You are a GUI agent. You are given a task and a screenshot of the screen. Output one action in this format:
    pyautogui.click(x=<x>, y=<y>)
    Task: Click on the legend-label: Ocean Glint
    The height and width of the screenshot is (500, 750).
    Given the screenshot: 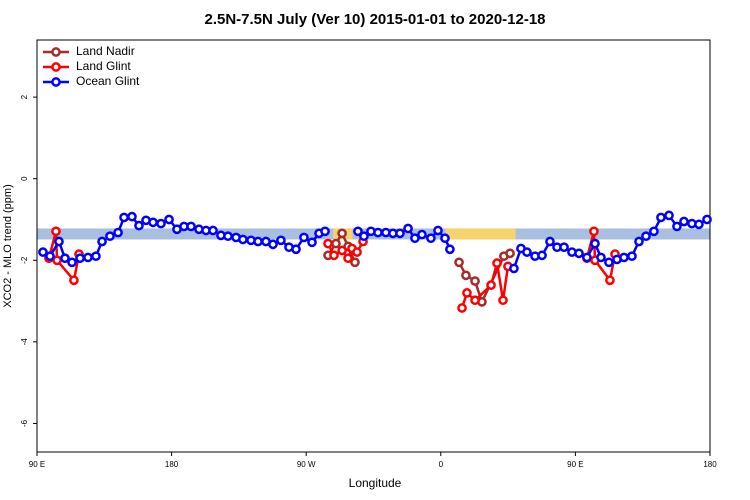 What is the action you would take?
    pyautogui.click(x=108, y=81)
    